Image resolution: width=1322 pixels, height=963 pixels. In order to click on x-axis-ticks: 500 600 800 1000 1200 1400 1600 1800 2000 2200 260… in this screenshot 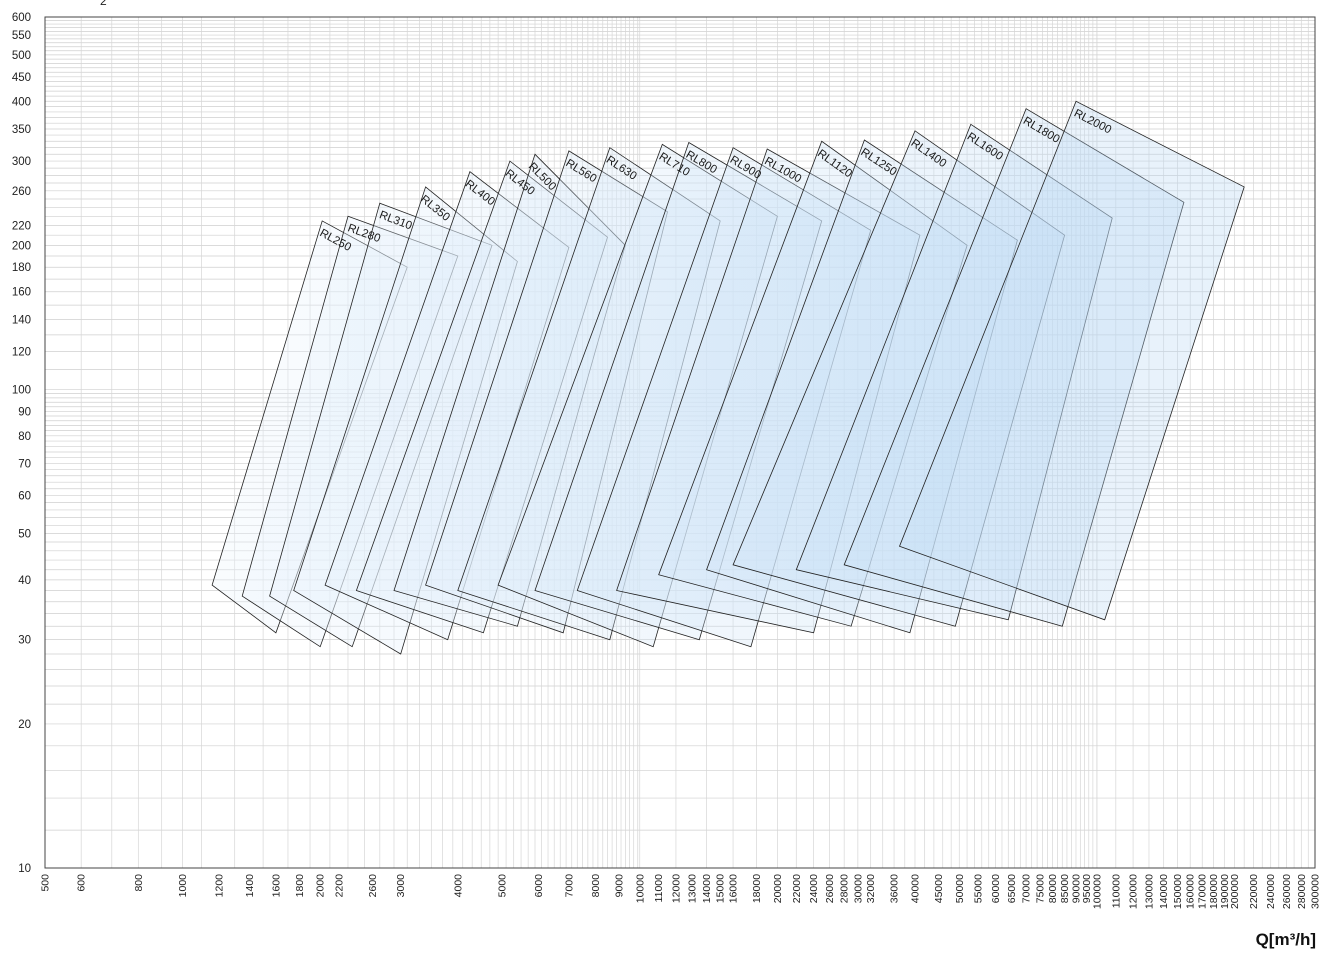, I will do `click(681, 891)`.